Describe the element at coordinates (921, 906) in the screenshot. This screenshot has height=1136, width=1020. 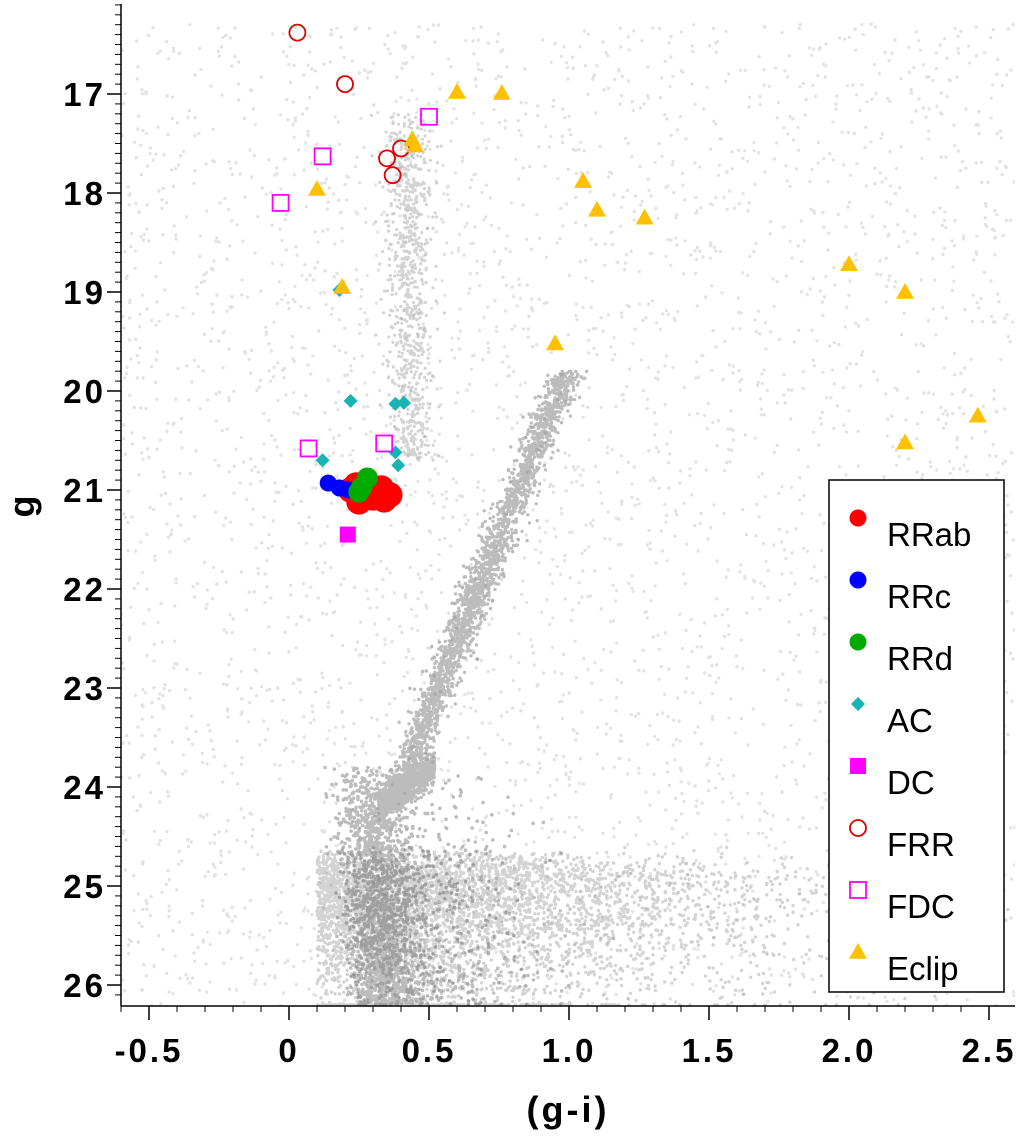
I see `legend-label: FDC` at that location.